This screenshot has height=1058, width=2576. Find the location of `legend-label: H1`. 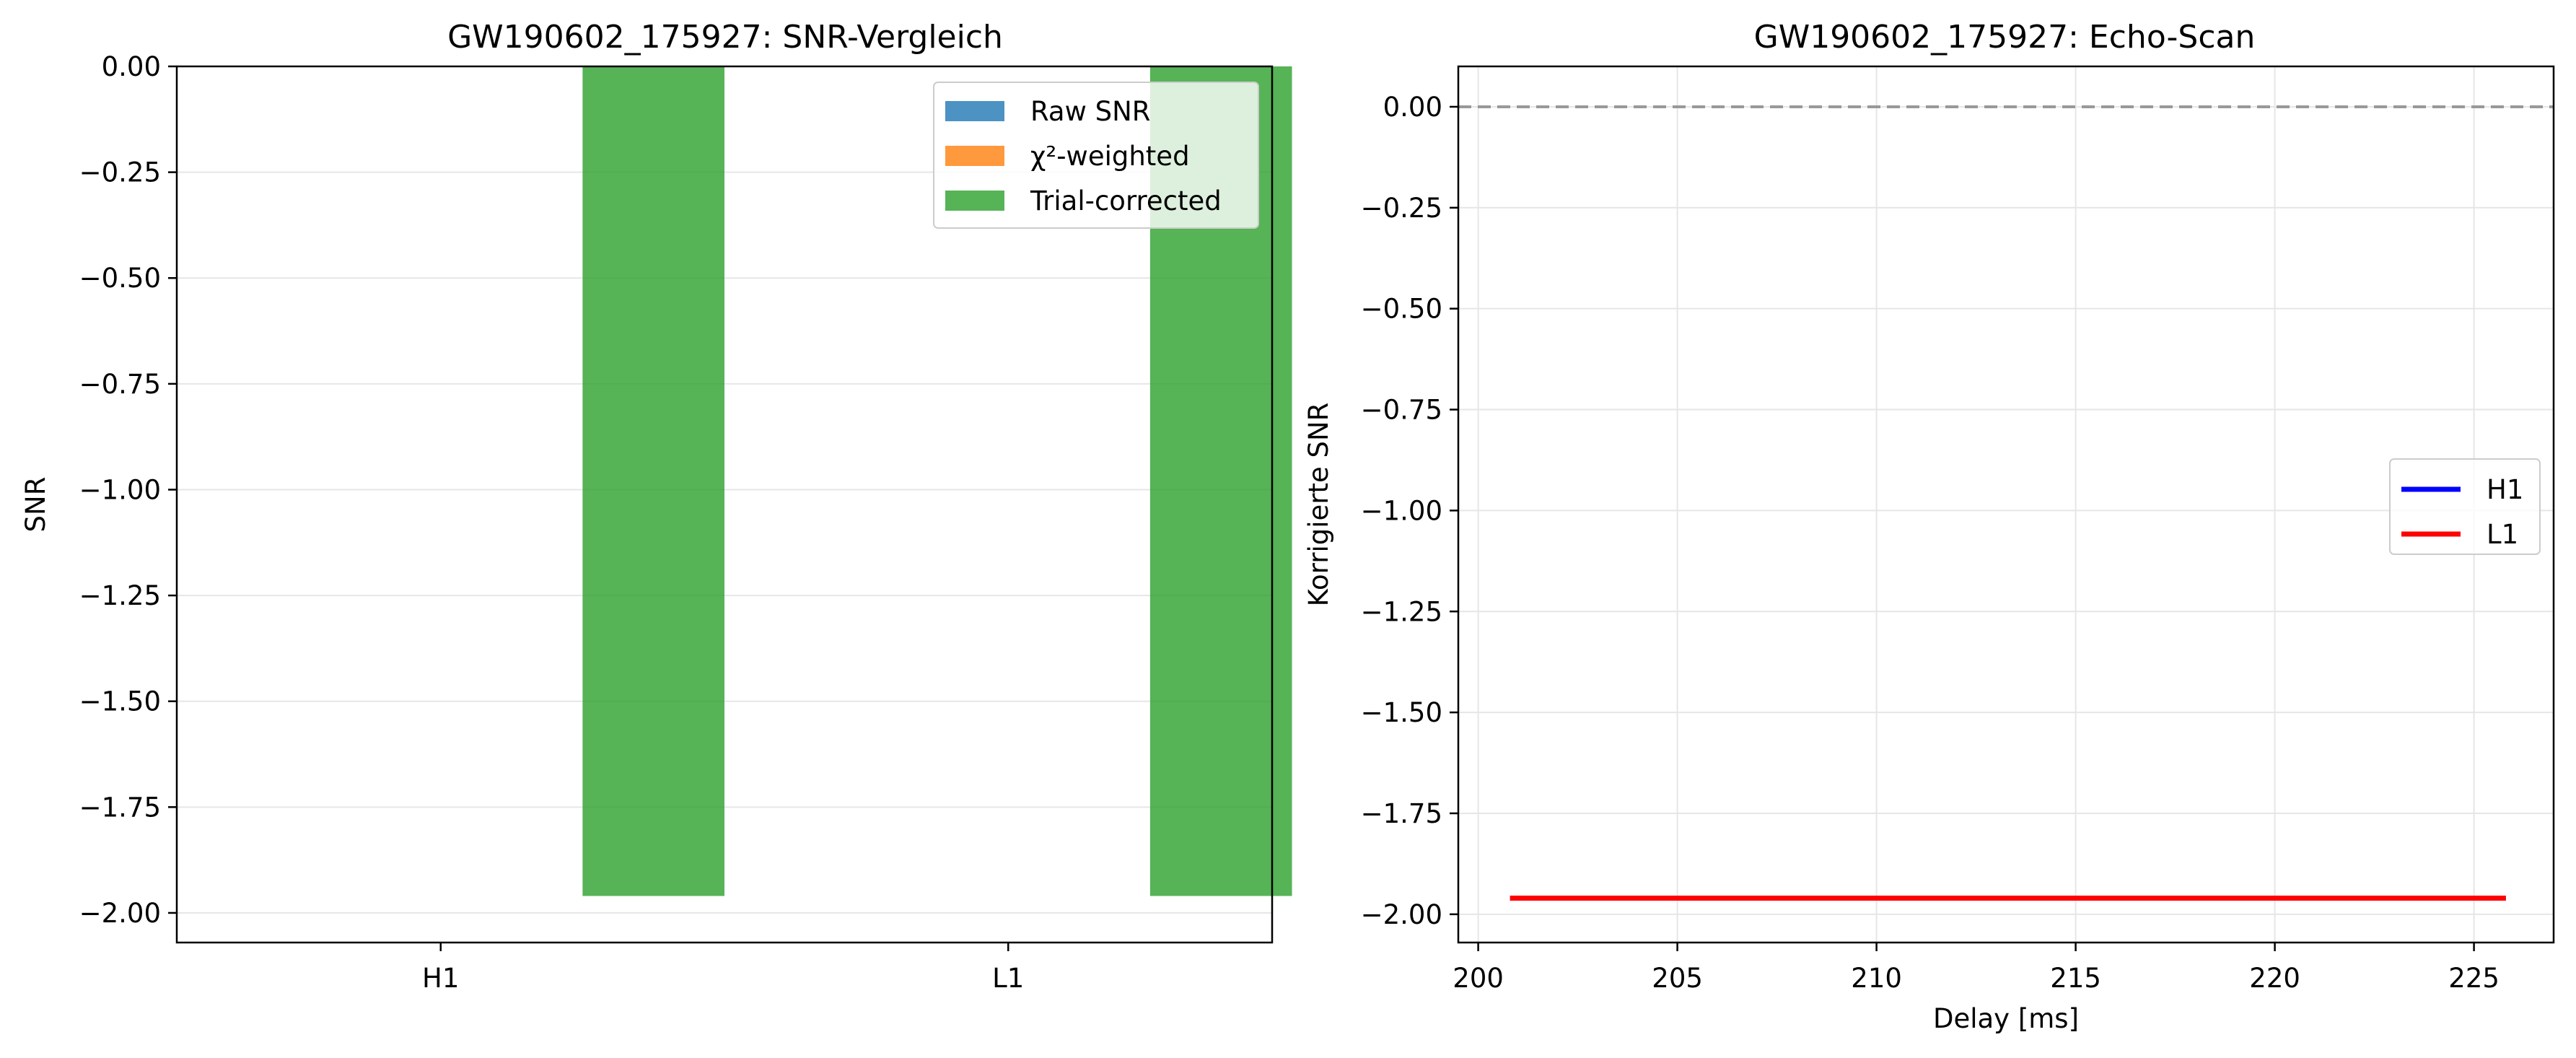

legend-label: H1 is located at coordinates (2505, 489).